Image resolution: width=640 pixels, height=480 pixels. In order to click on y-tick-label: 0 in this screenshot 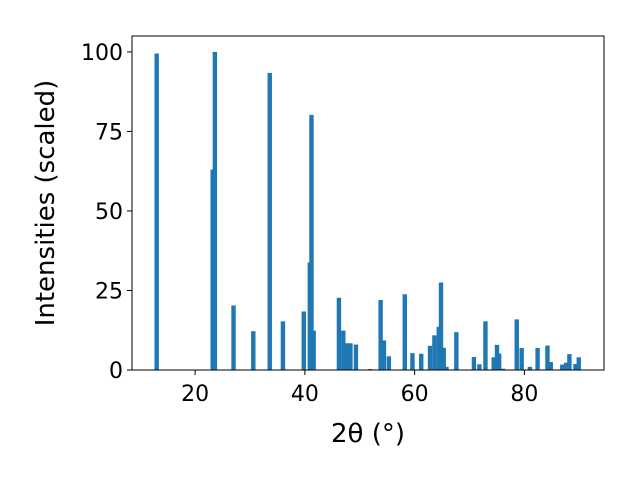, I will do `click(116, 371)`.